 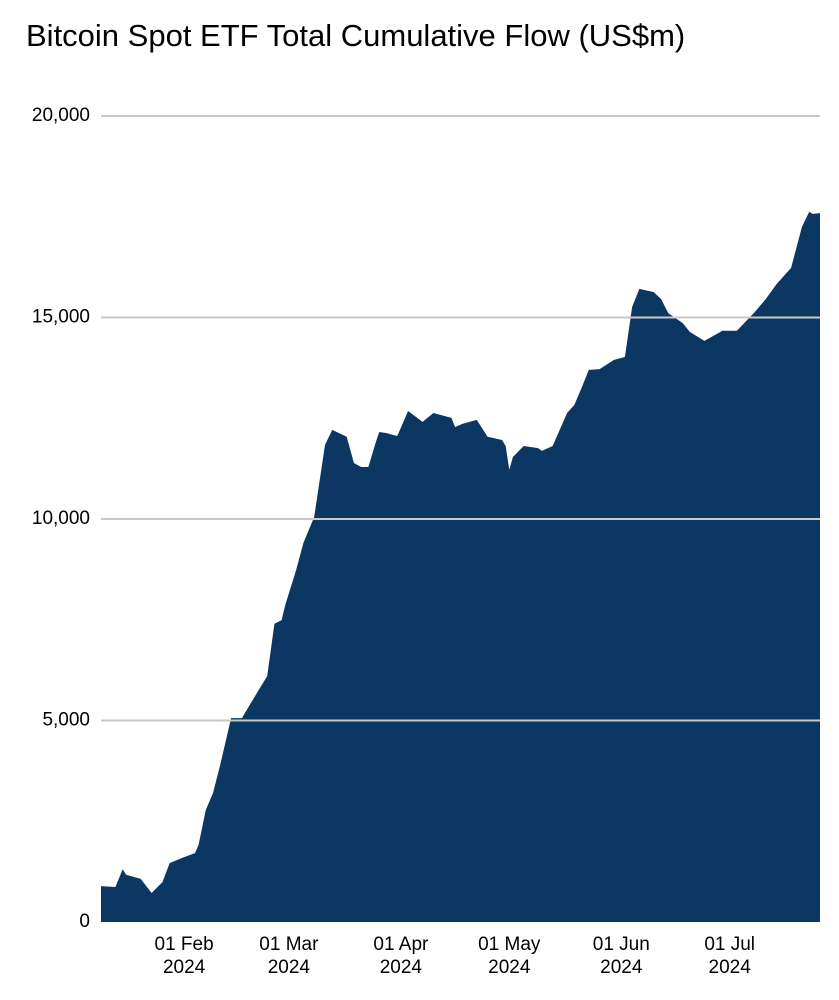 I want to click on y-tick-label: 10,000, so click(x=61, y=518).